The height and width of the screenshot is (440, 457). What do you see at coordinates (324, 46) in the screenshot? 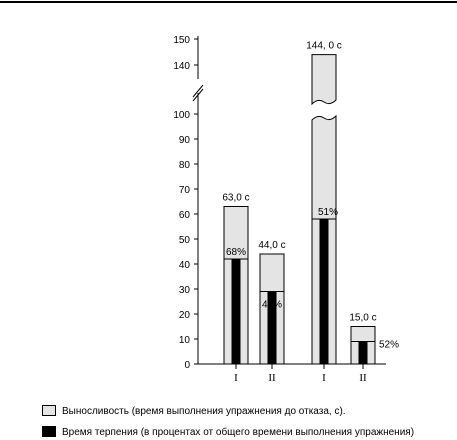
I see `data-label-endurance: 144, 0 с` at bounding box center [324, 46].